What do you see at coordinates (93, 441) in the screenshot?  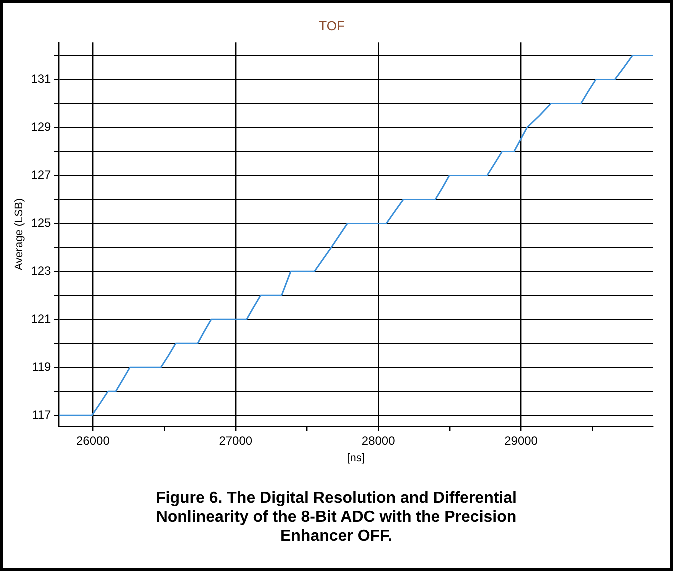 I see `x-tick-label: 26000` at bounding box center [93, 441].